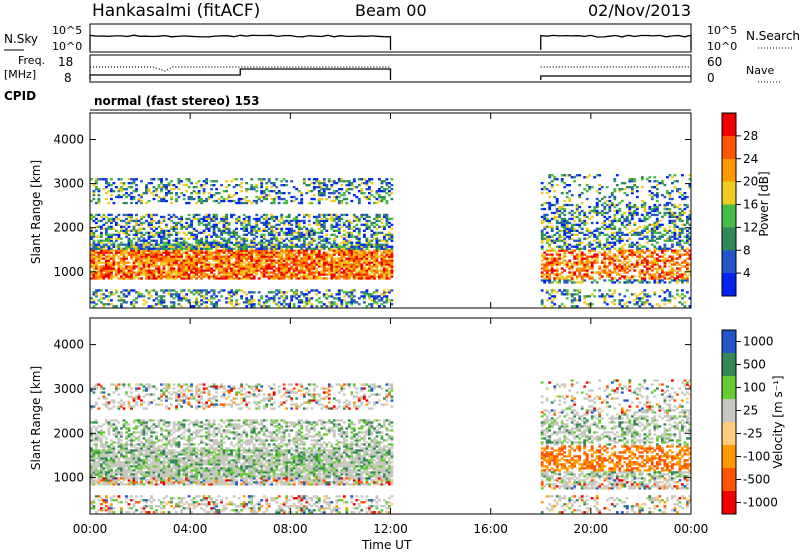  What do you see at coordinates (290, 529) in the screenshot?
I see `x-tick-label: 08:00` at bounding box center [290, 529].